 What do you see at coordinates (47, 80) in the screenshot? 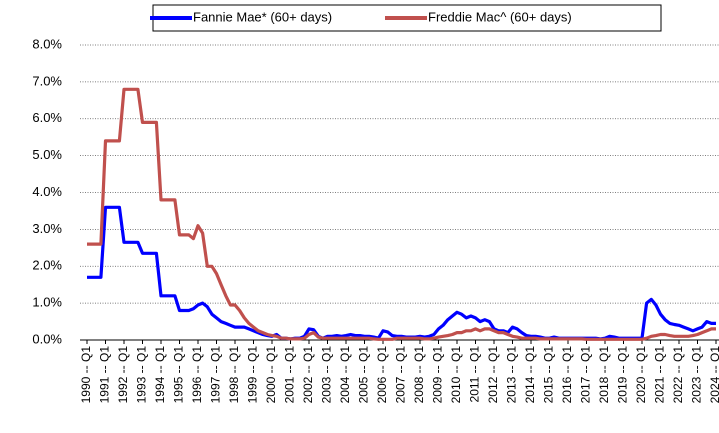
I see `y-tick-label: 7.0%` at bounding box center [47, 80].